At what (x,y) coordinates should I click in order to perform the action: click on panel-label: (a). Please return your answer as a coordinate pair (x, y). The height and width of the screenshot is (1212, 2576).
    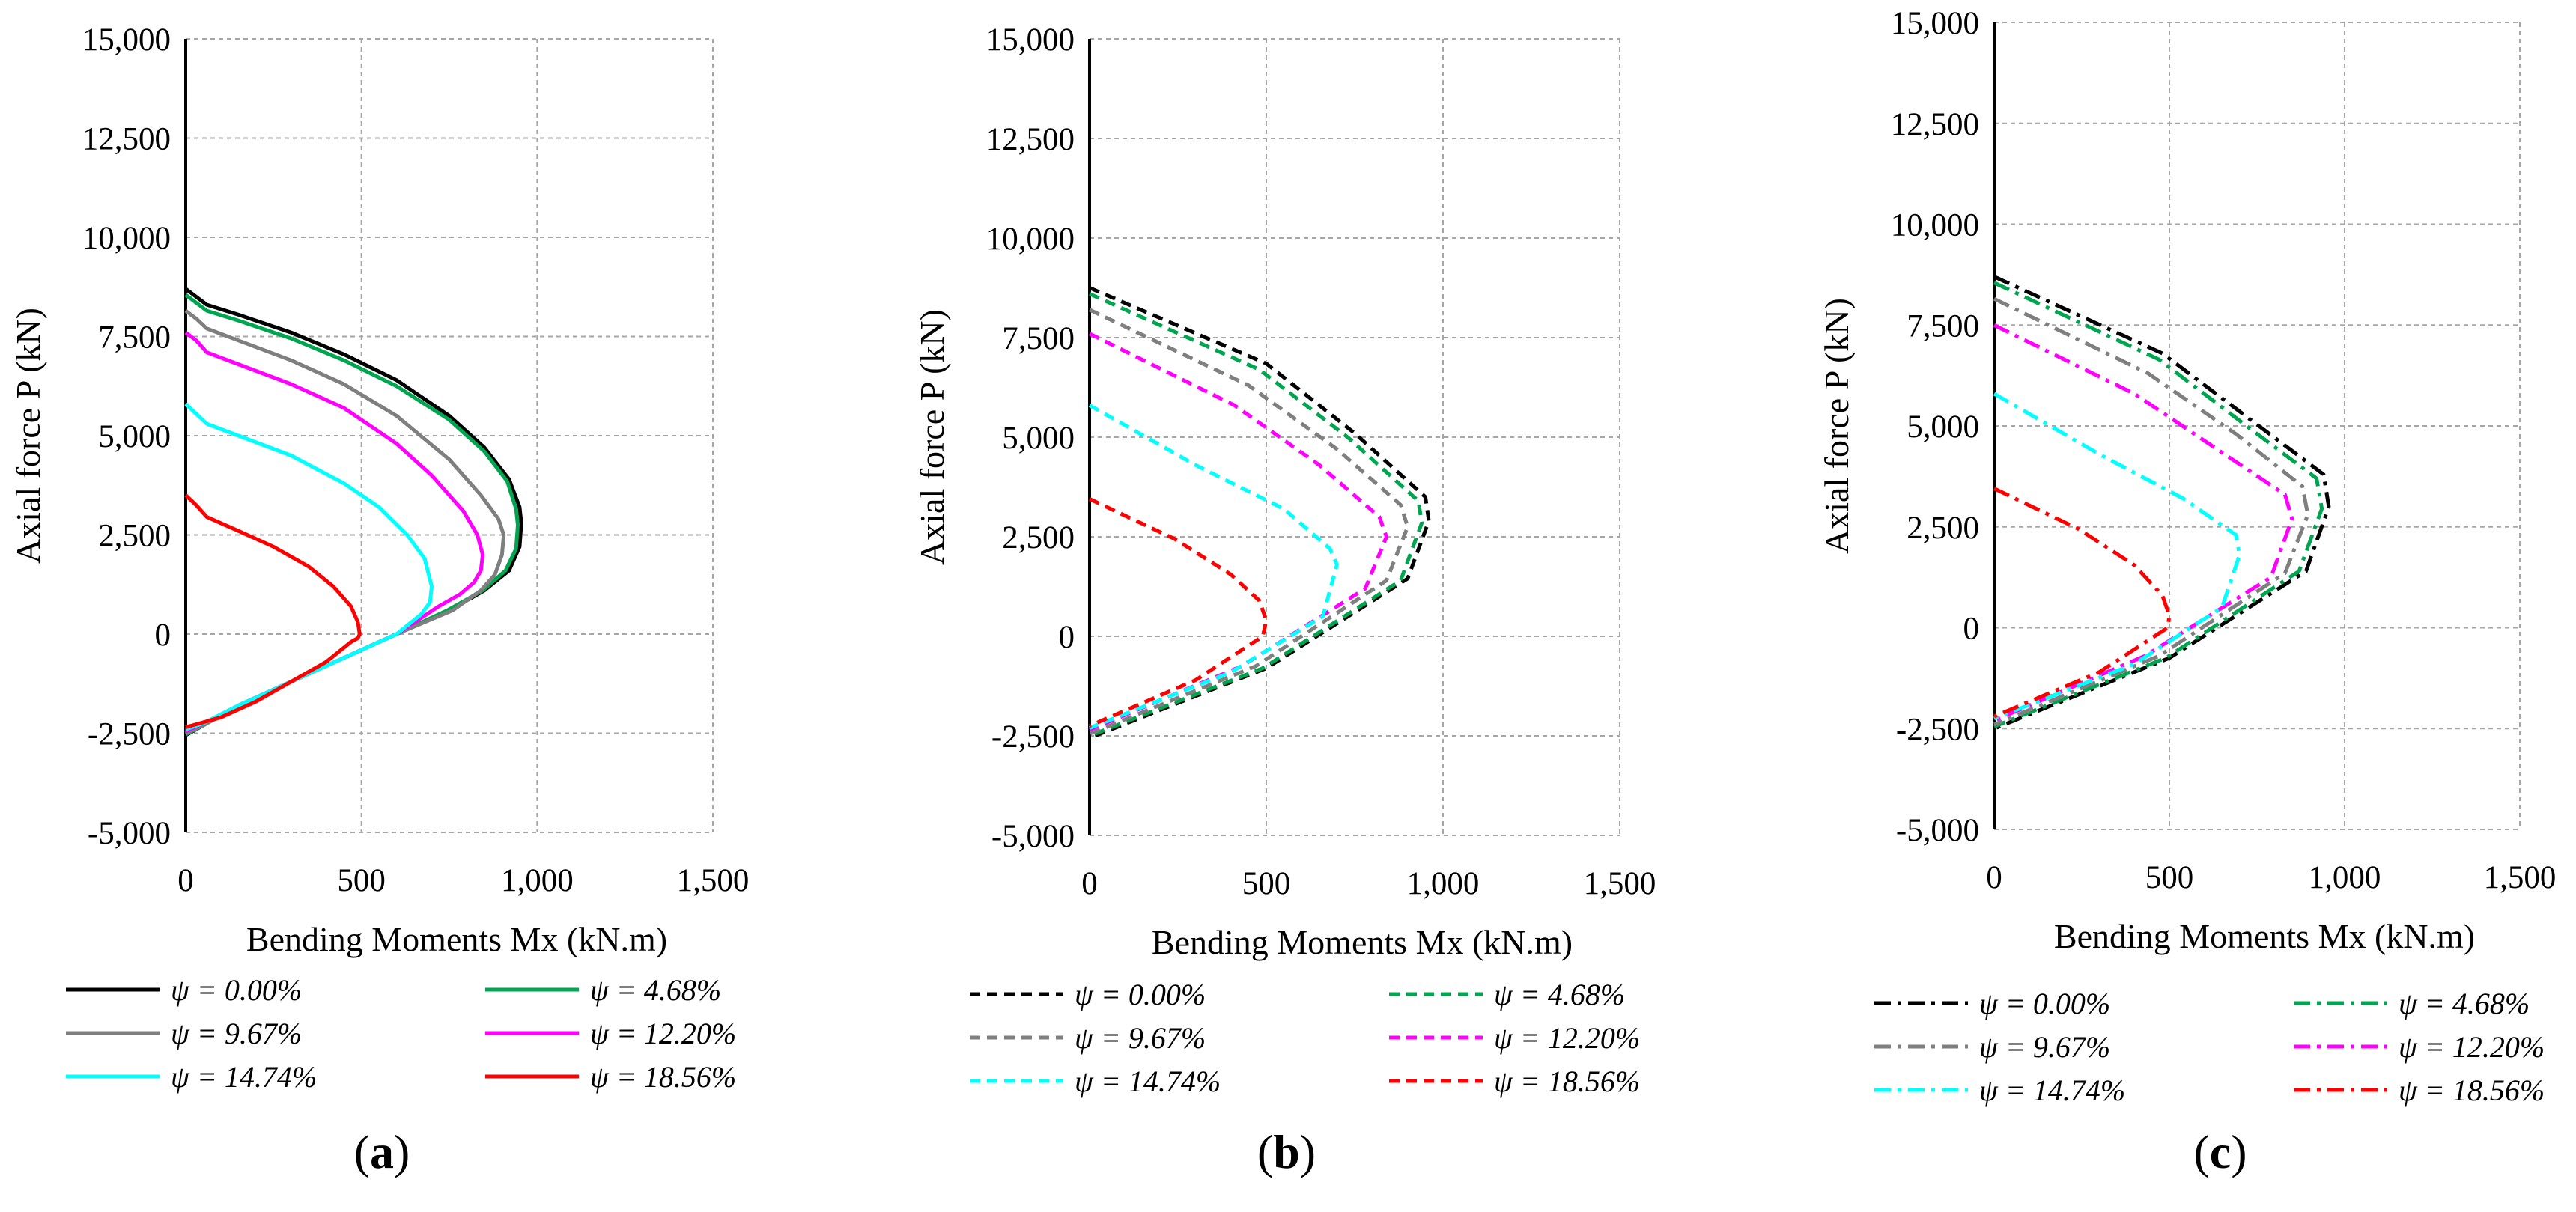
    Looking at the image, I should click on (382, 1151).